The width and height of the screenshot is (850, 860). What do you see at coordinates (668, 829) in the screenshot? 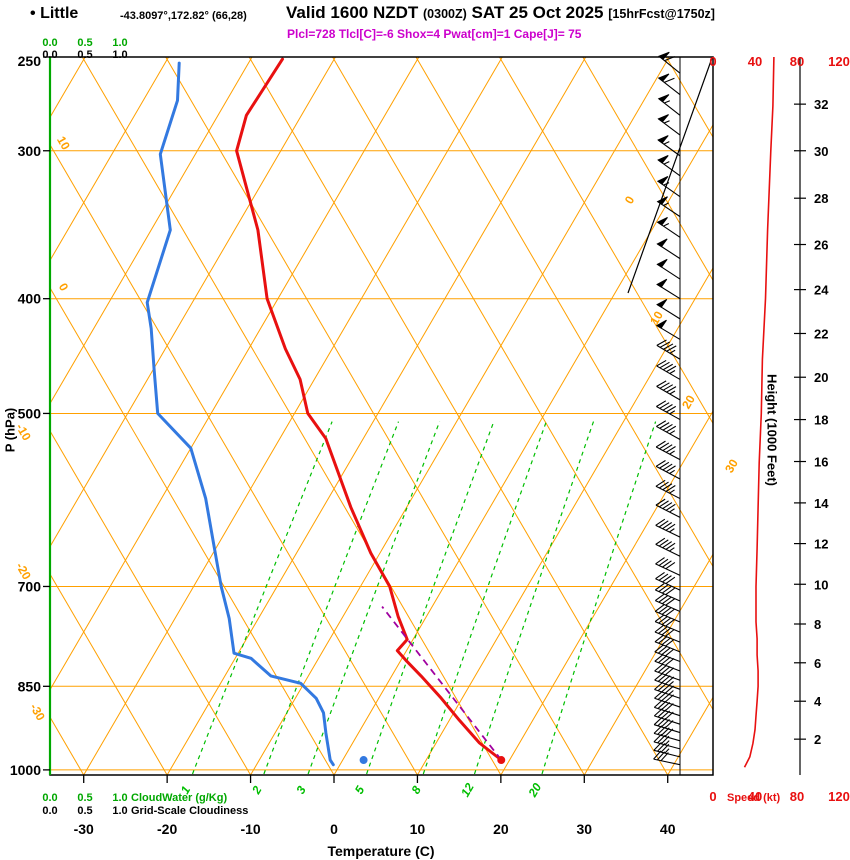
I see `temperature-tick-label: 40` at bounding box center [668, 829].